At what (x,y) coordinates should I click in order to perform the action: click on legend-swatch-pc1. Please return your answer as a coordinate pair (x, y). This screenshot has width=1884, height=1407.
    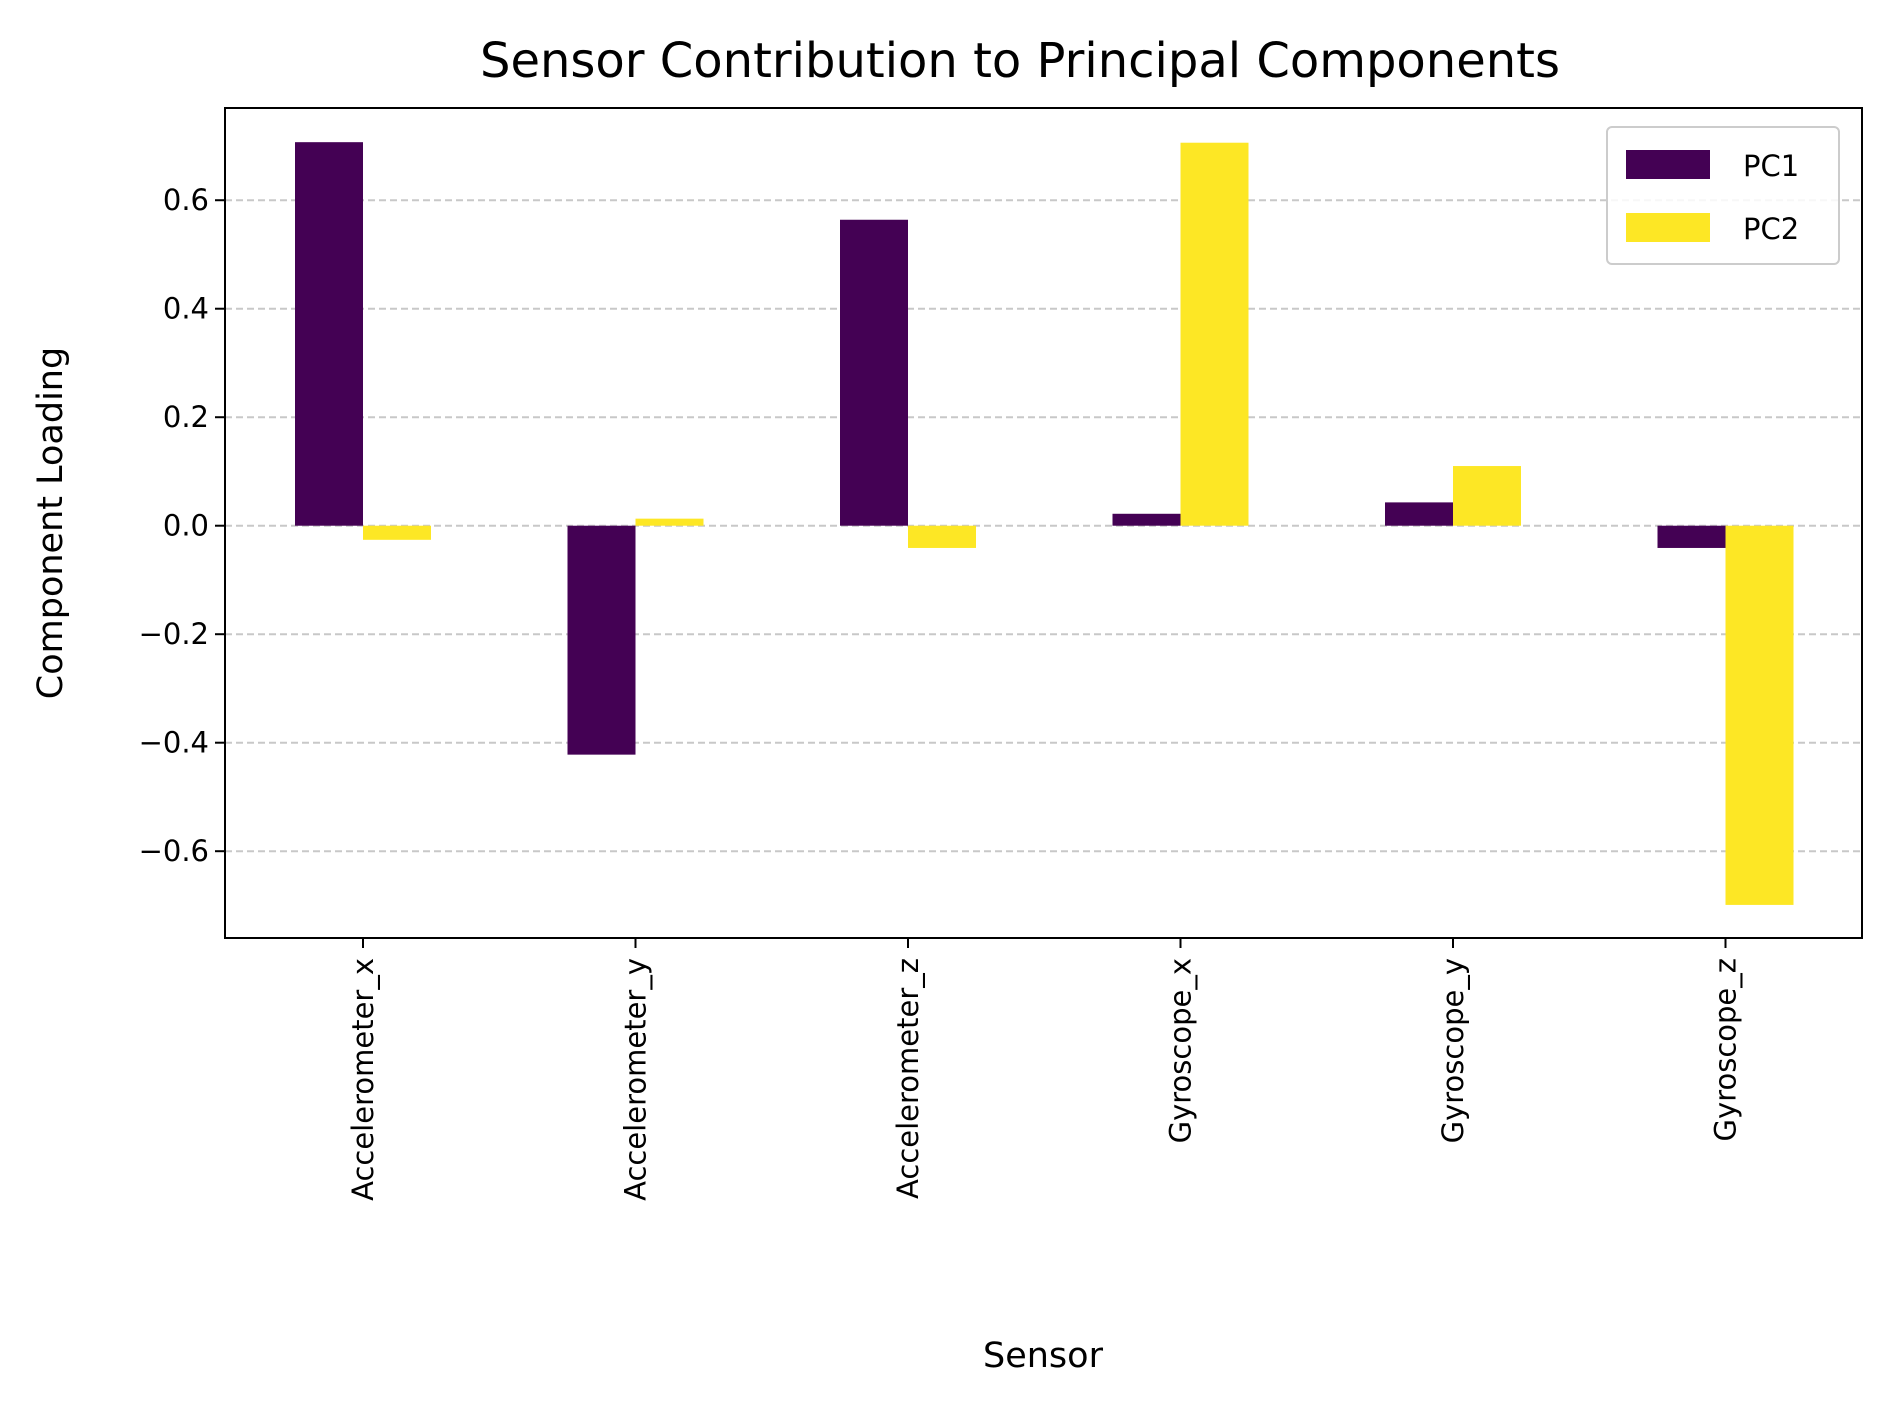
    Looking at the image, I should click on (1668, 164).